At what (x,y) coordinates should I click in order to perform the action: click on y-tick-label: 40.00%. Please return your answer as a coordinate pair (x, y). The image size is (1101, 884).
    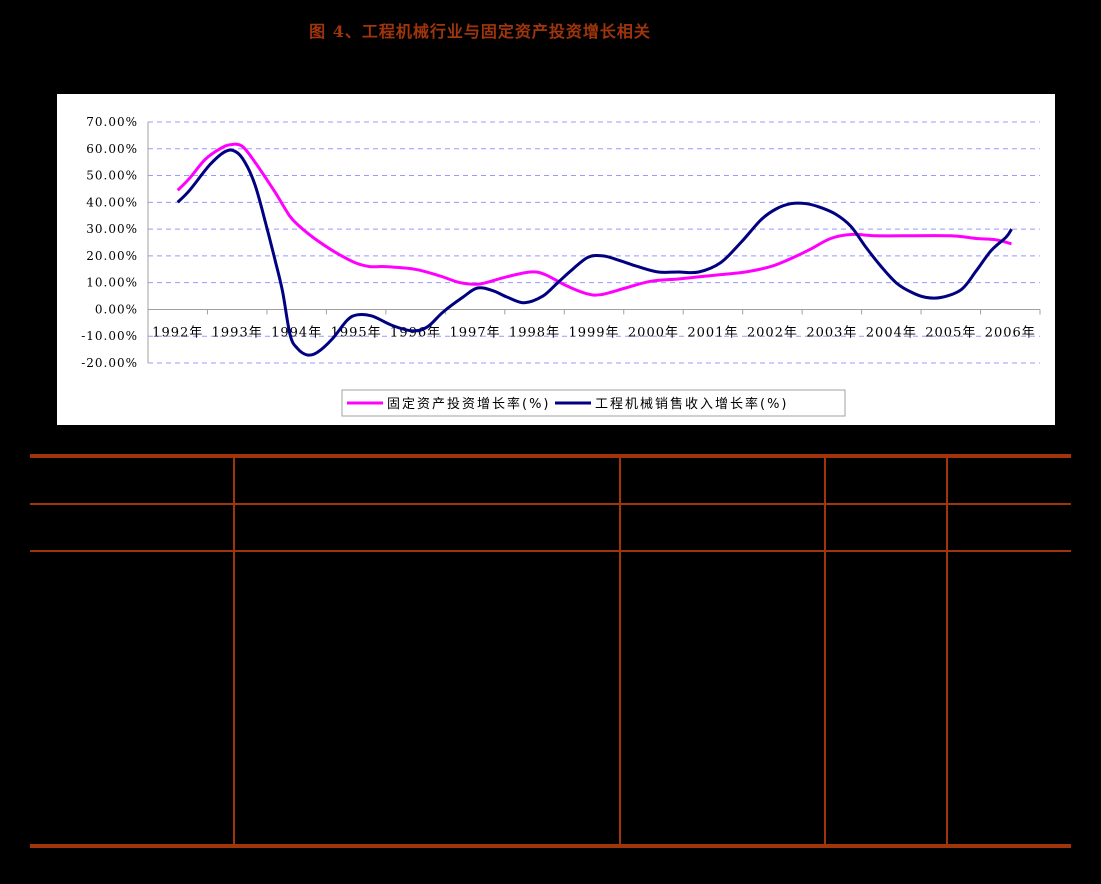
    Looking at the image, I should click on (112, 202).